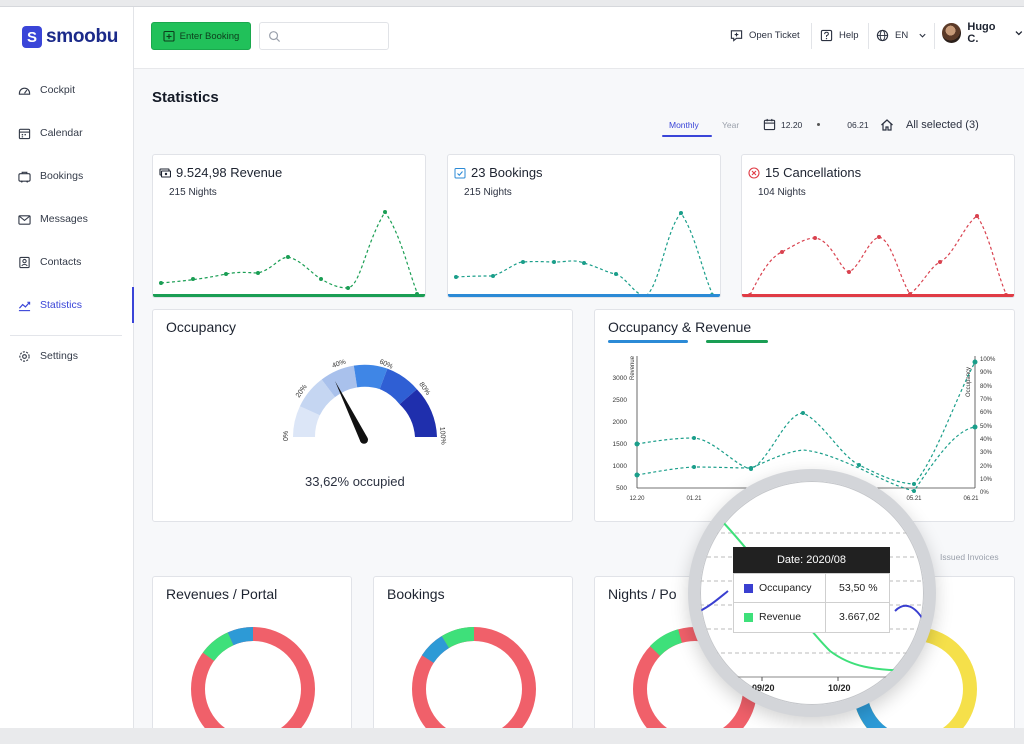 The width and height of the screenshot is (1024, 744). I want to click on logo-text: smoobu, so click(82, 36).